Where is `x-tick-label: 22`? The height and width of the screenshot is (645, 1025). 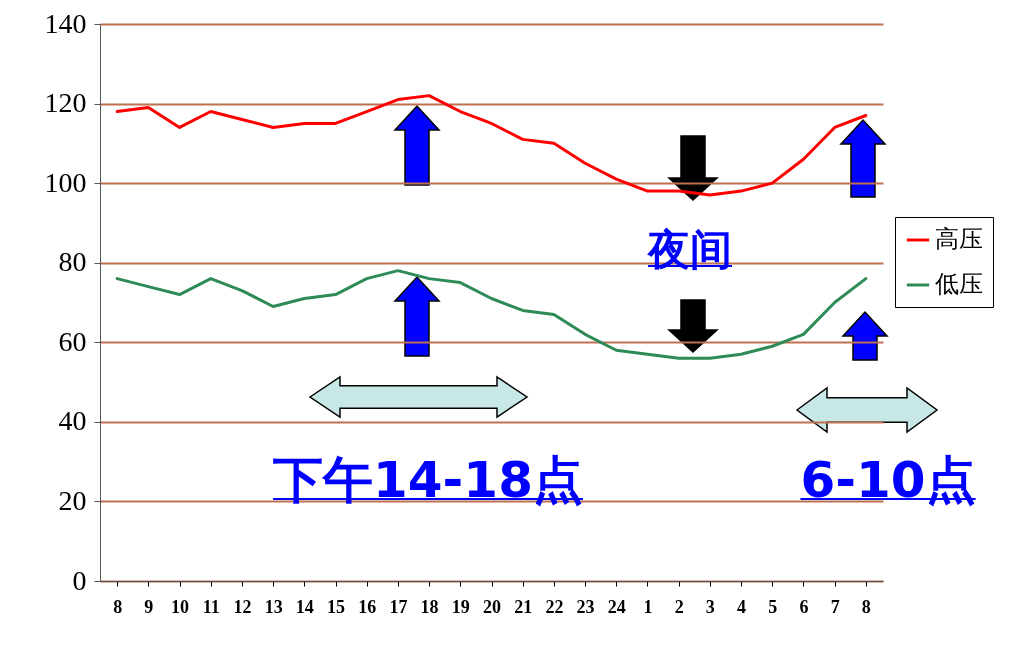
x-tick-label: 22 is located at coordinates (554, 606).